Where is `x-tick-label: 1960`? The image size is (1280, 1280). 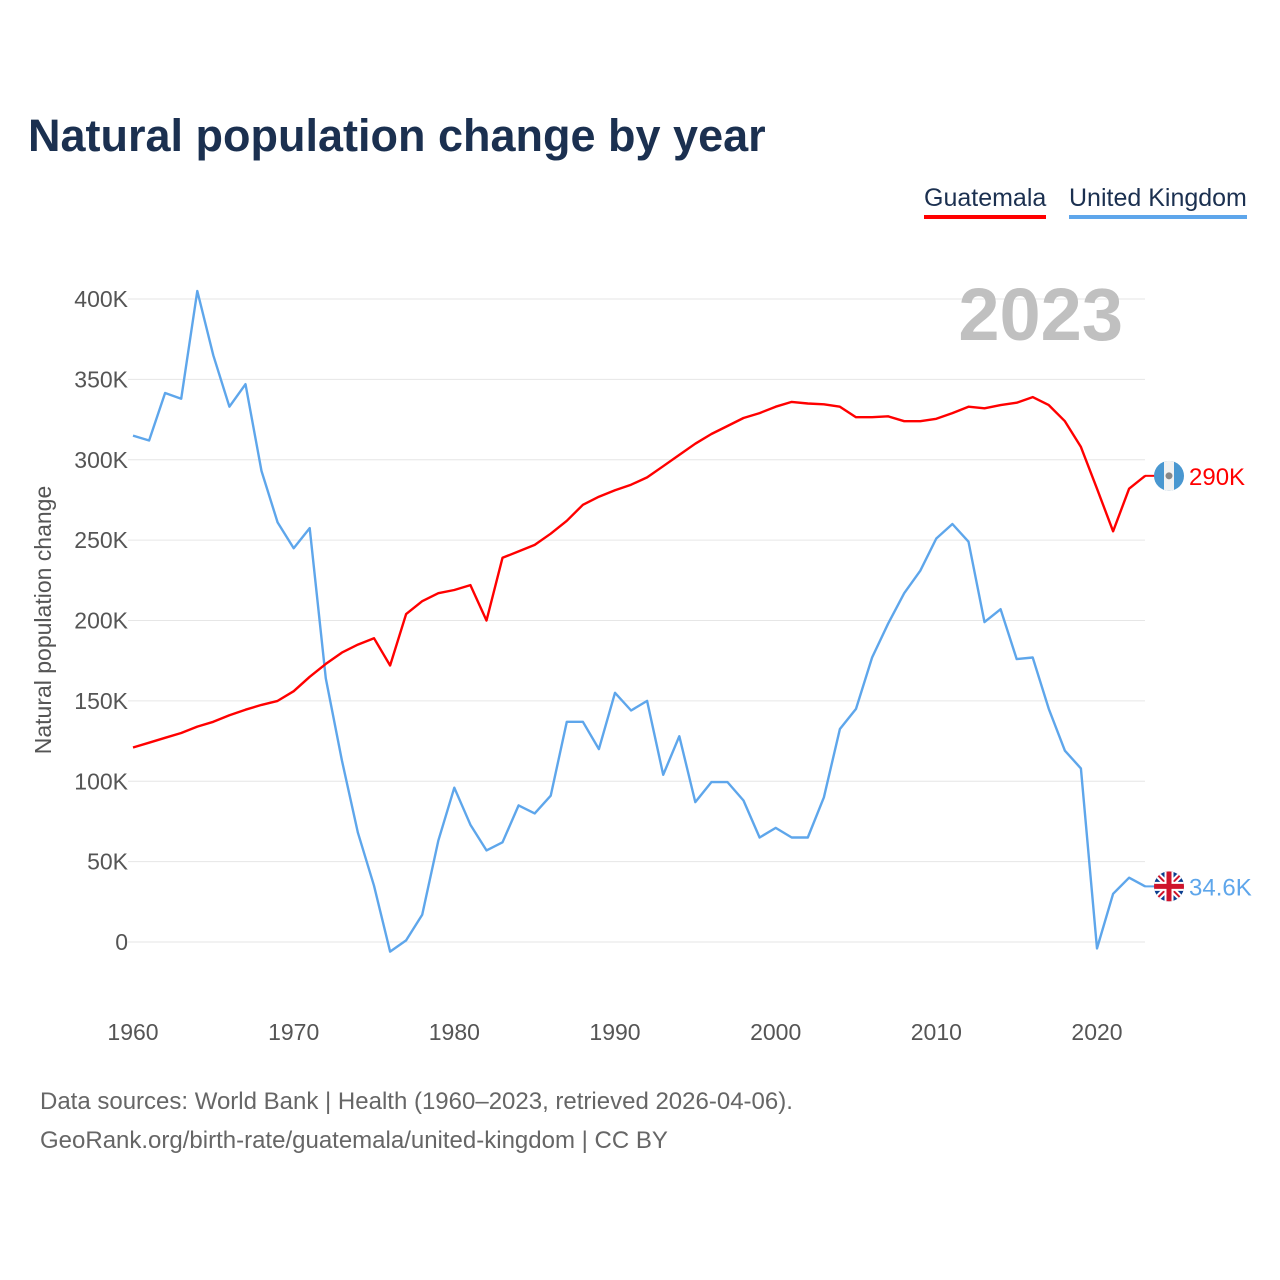 x-tick-label: 1960 is located at coordinates (132, 1032).